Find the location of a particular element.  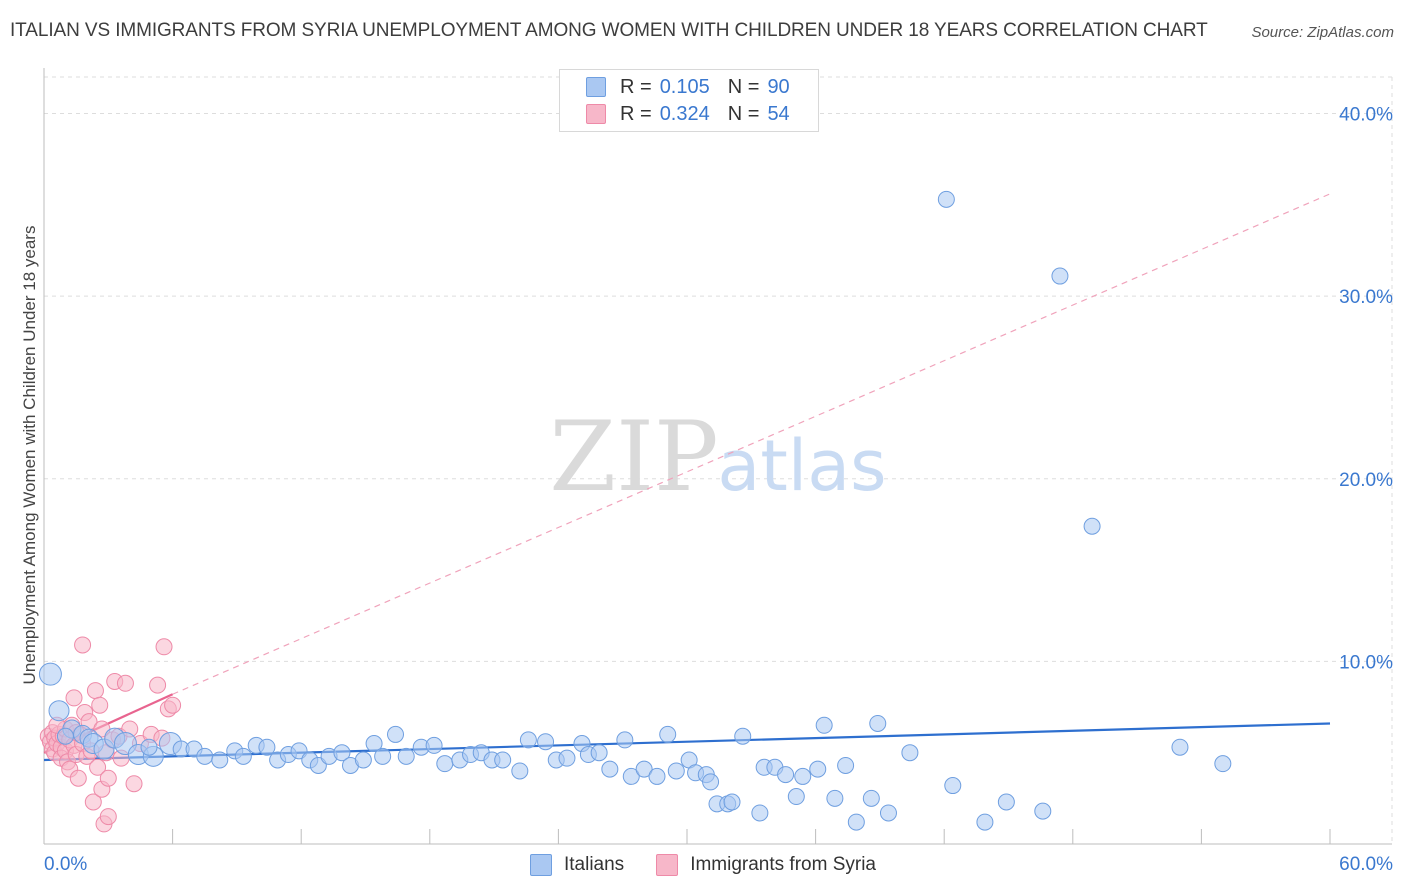

y-tick-label: 40.0% is located at coordinates (1366, 115).